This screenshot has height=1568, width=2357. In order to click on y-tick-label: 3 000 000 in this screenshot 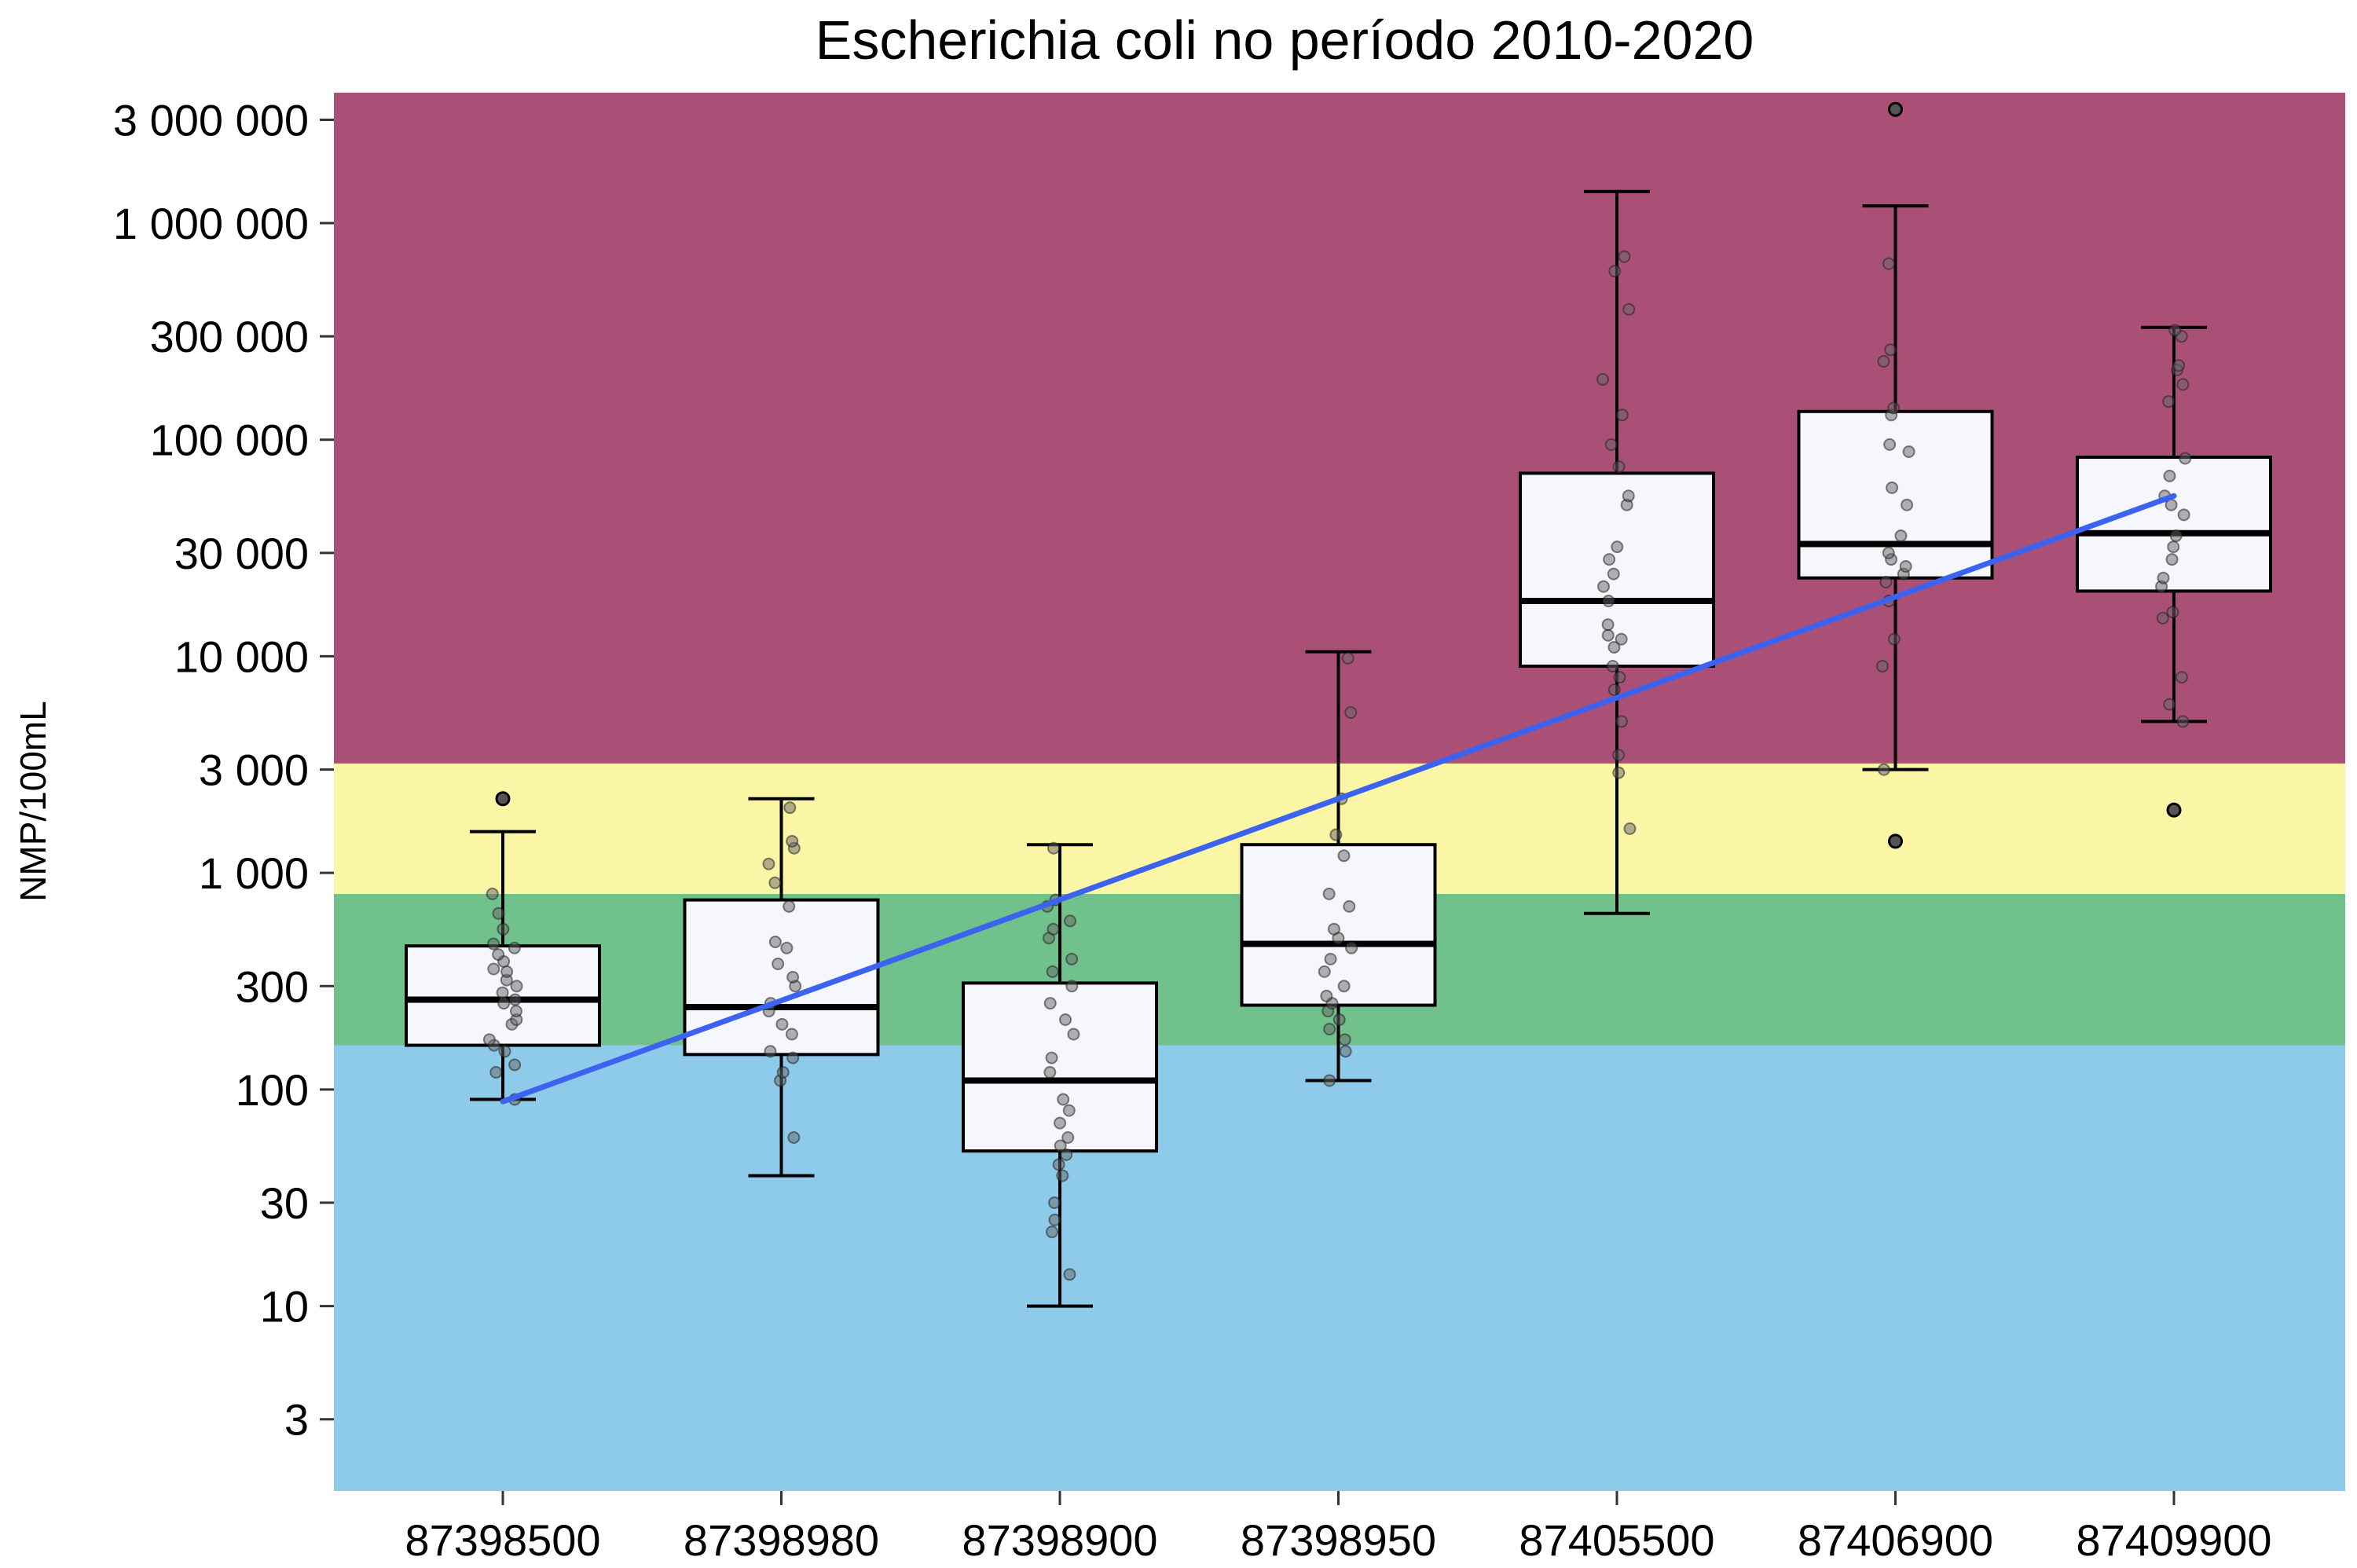, I will do `click(211, 120)`.